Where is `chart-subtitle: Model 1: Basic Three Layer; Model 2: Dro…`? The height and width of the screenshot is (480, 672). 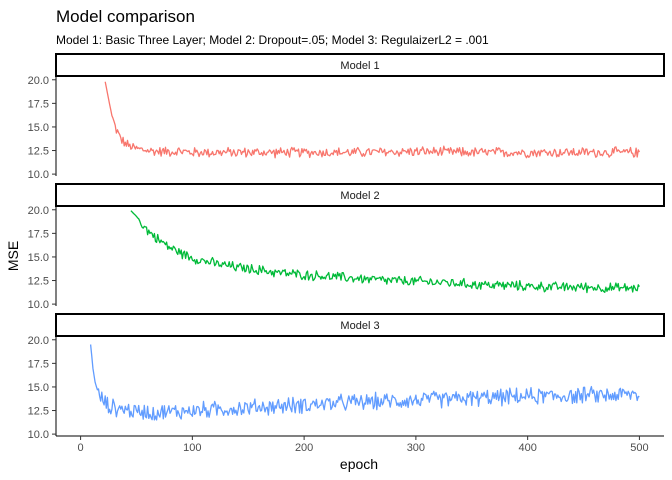 chart-subtitle: Model 1: Basic Three Layer; Model 2: Dro… is located at coordinates (272, 40).